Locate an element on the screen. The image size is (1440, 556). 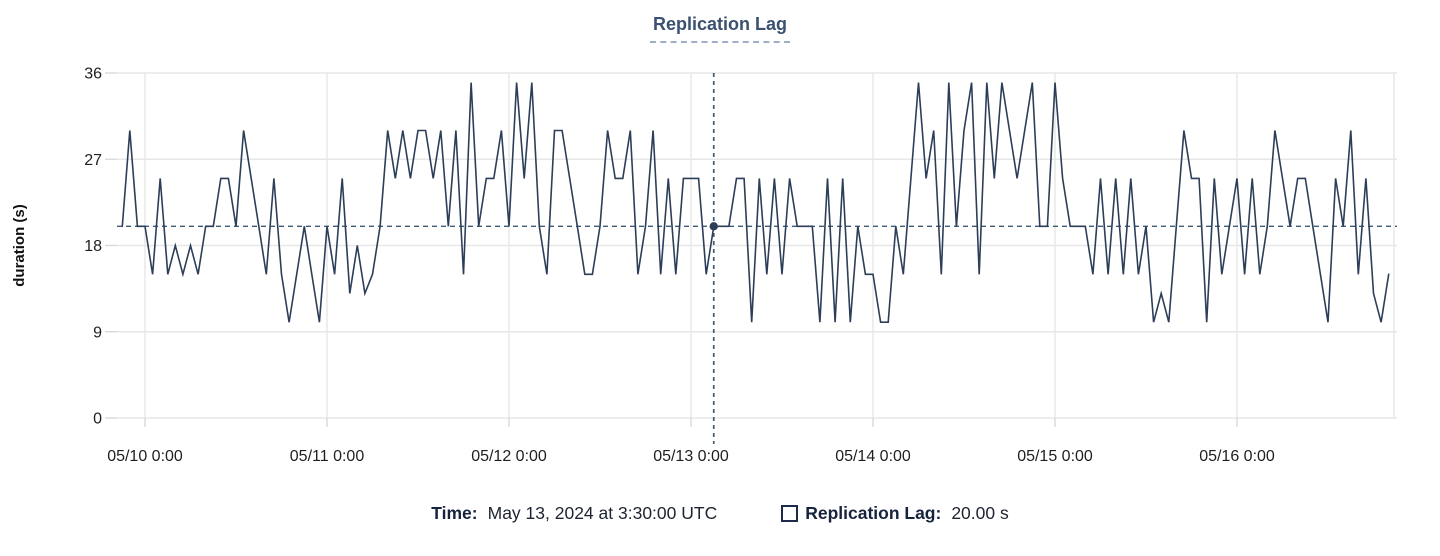
time-value: May 13, 2024 at 3:30:00 UTC is located at coordinates (602, 513).